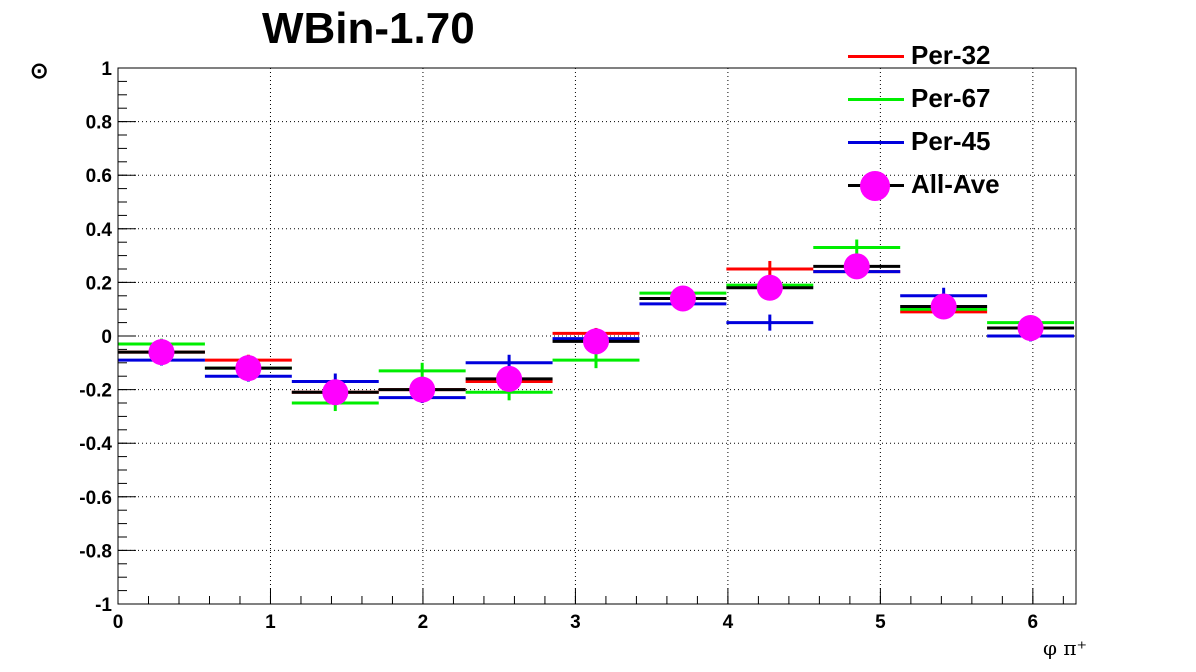 This screenshot has height=672, width=1196. I want to click on x-tick-label-4: 4, so click(728, 622).